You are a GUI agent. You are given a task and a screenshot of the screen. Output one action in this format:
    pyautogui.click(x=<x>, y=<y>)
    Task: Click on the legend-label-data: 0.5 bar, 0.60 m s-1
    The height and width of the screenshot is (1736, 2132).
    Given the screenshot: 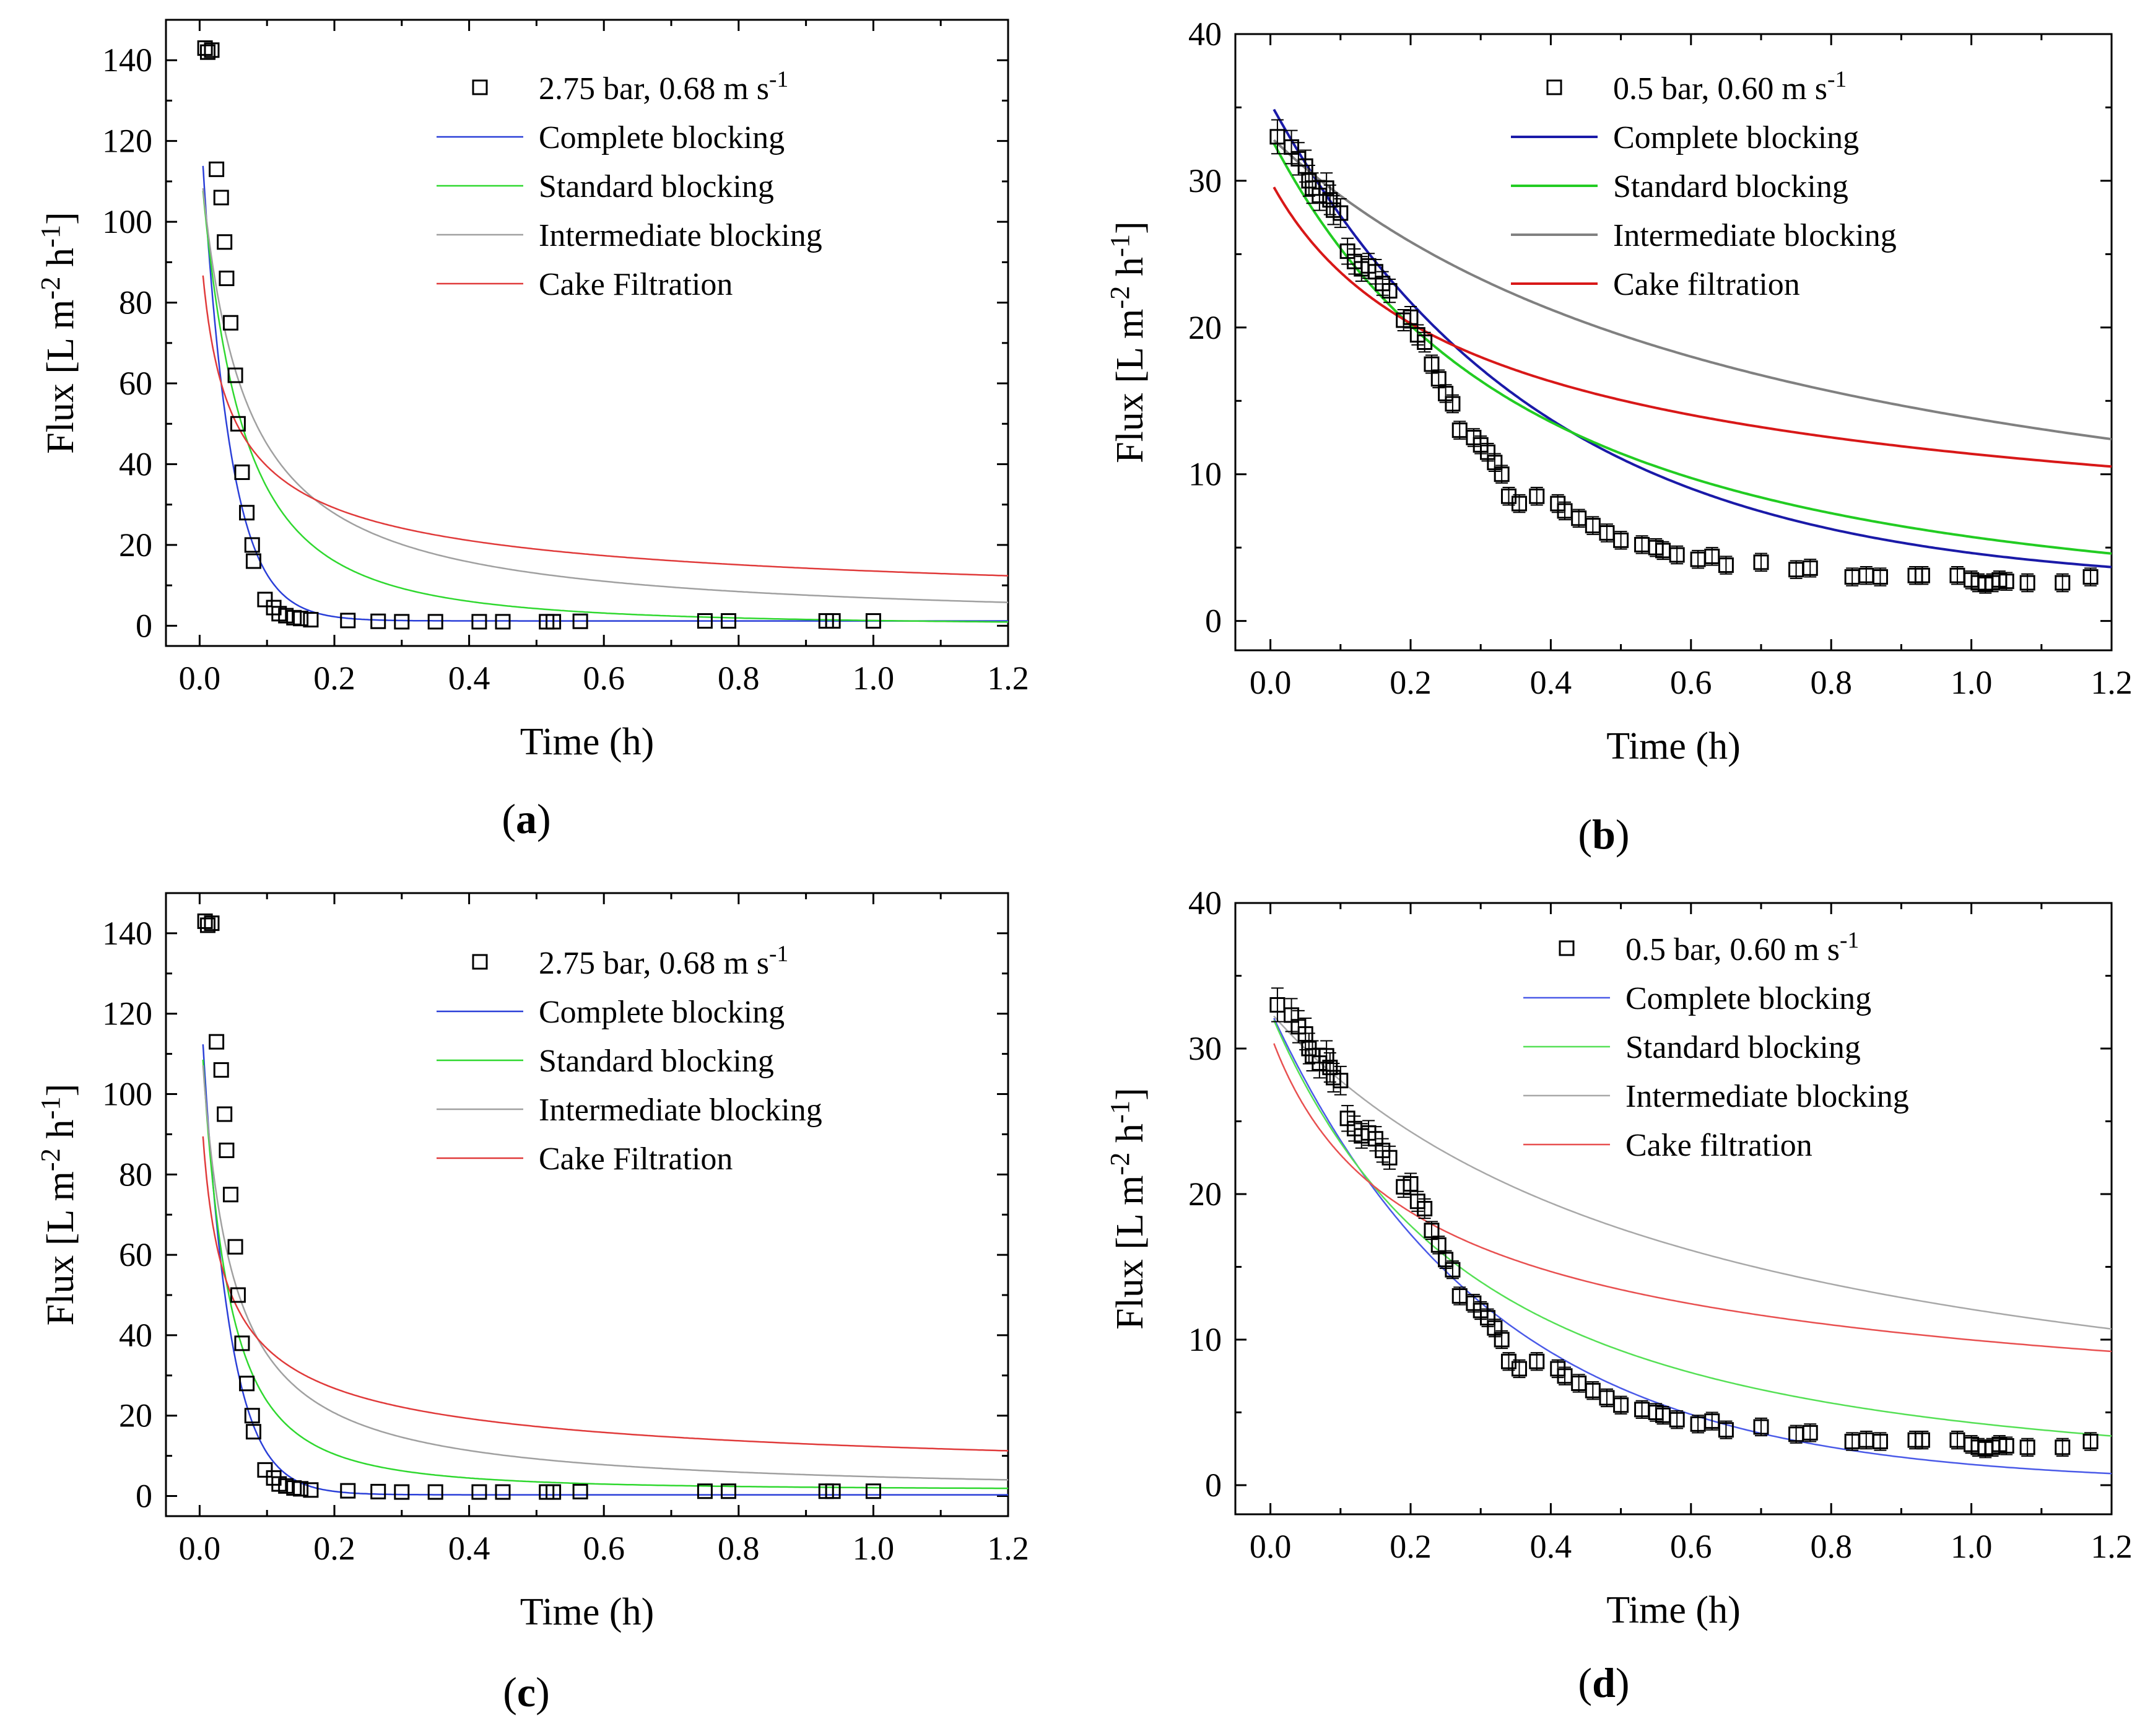 What is the action you would take?
    pyautogui.click(x=1742, y=947)
    